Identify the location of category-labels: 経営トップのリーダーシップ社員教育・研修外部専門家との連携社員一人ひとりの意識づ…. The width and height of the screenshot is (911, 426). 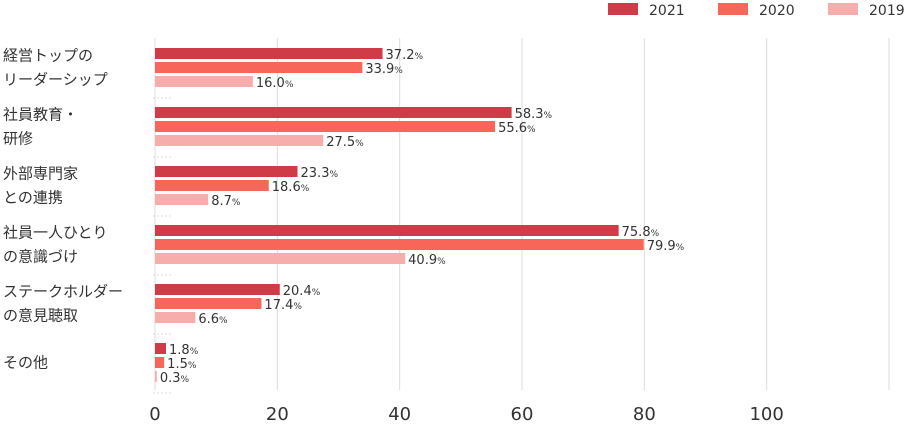
(63, 209).